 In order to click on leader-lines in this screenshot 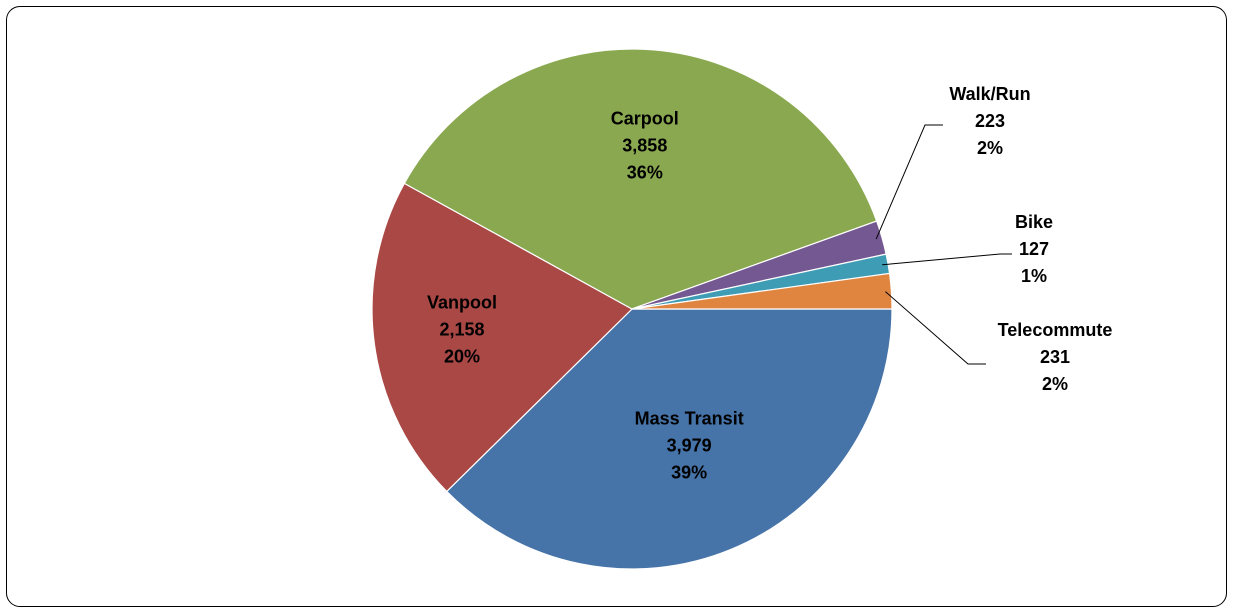, I will do `click(944, 244)`.